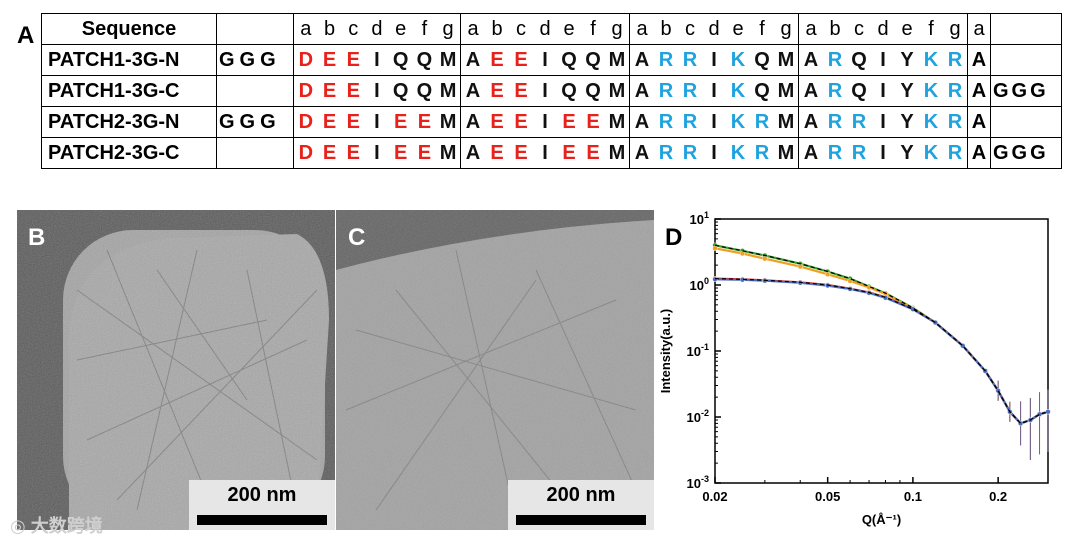 This screenshot has height=545, width=1080. Describe the element at coordinates (129, 122) in the screenshot. I see `construct-name: PATCH2-3G-N` at that location.